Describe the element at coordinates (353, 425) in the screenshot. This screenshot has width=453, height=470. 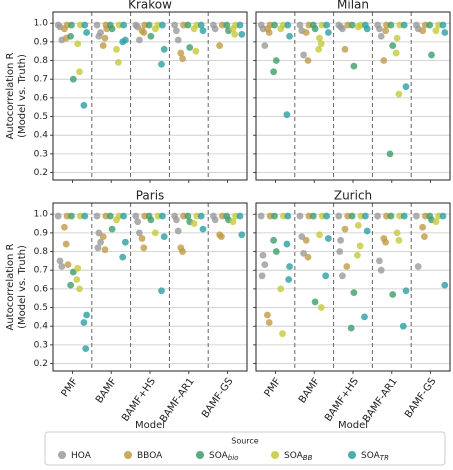
I see `x-axis-label: Model` at that location.